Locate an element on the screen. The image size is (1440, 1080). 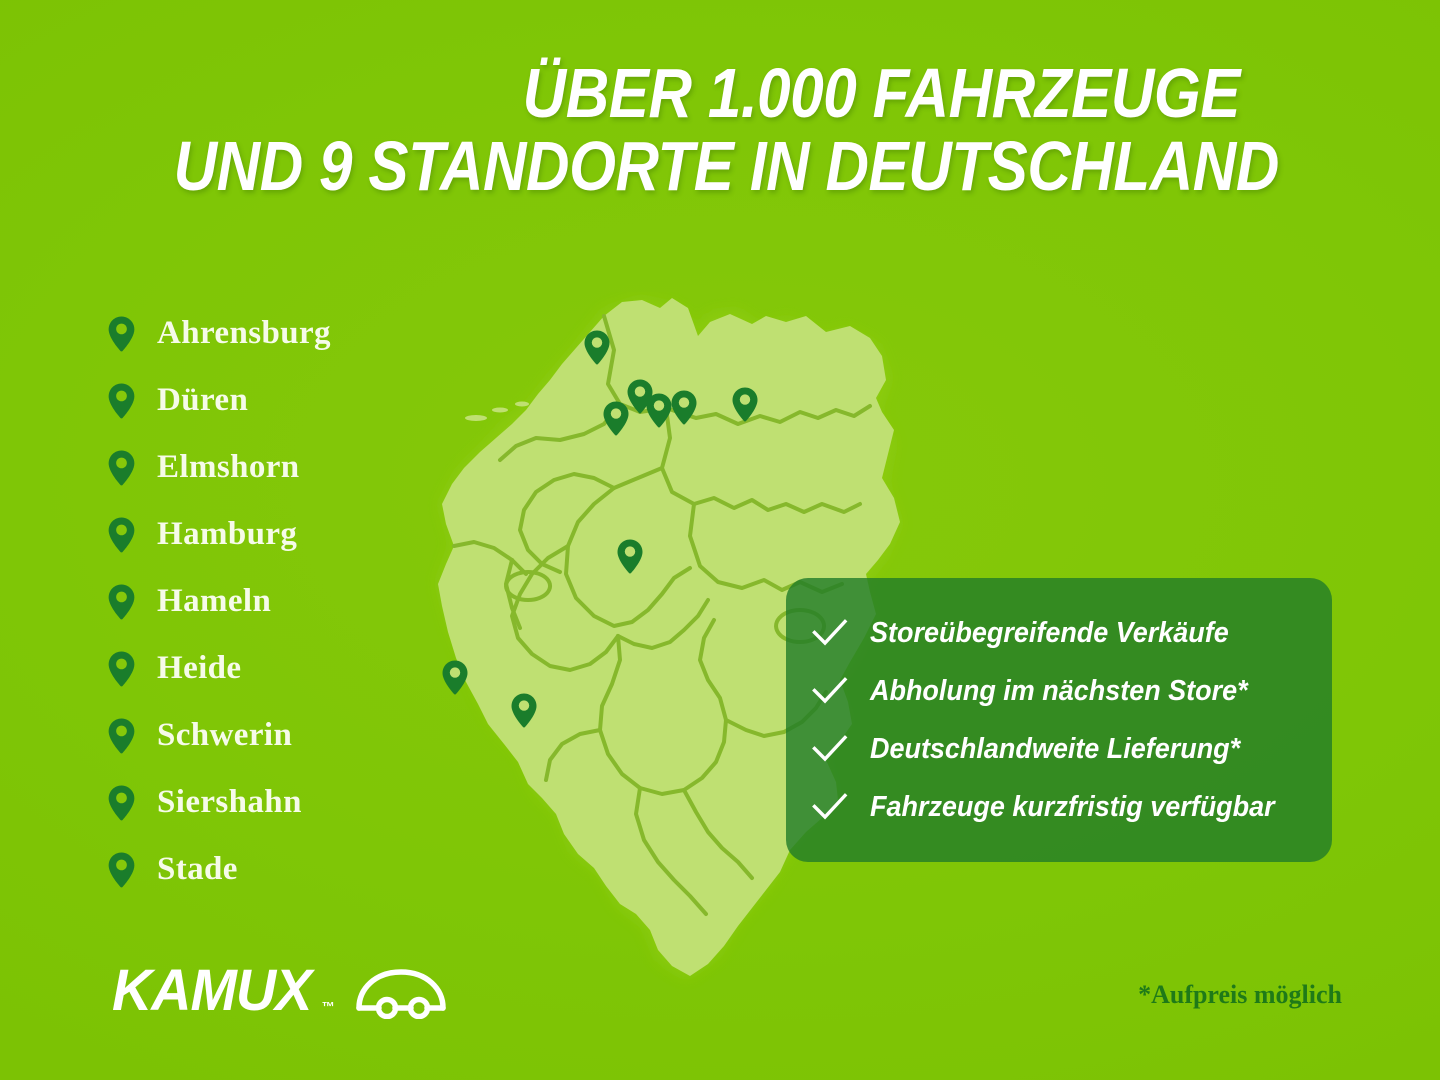
headline-line-2: UND 9 STANDORTE IN DEUTSCHLAND is located at coordinates (726, 166).